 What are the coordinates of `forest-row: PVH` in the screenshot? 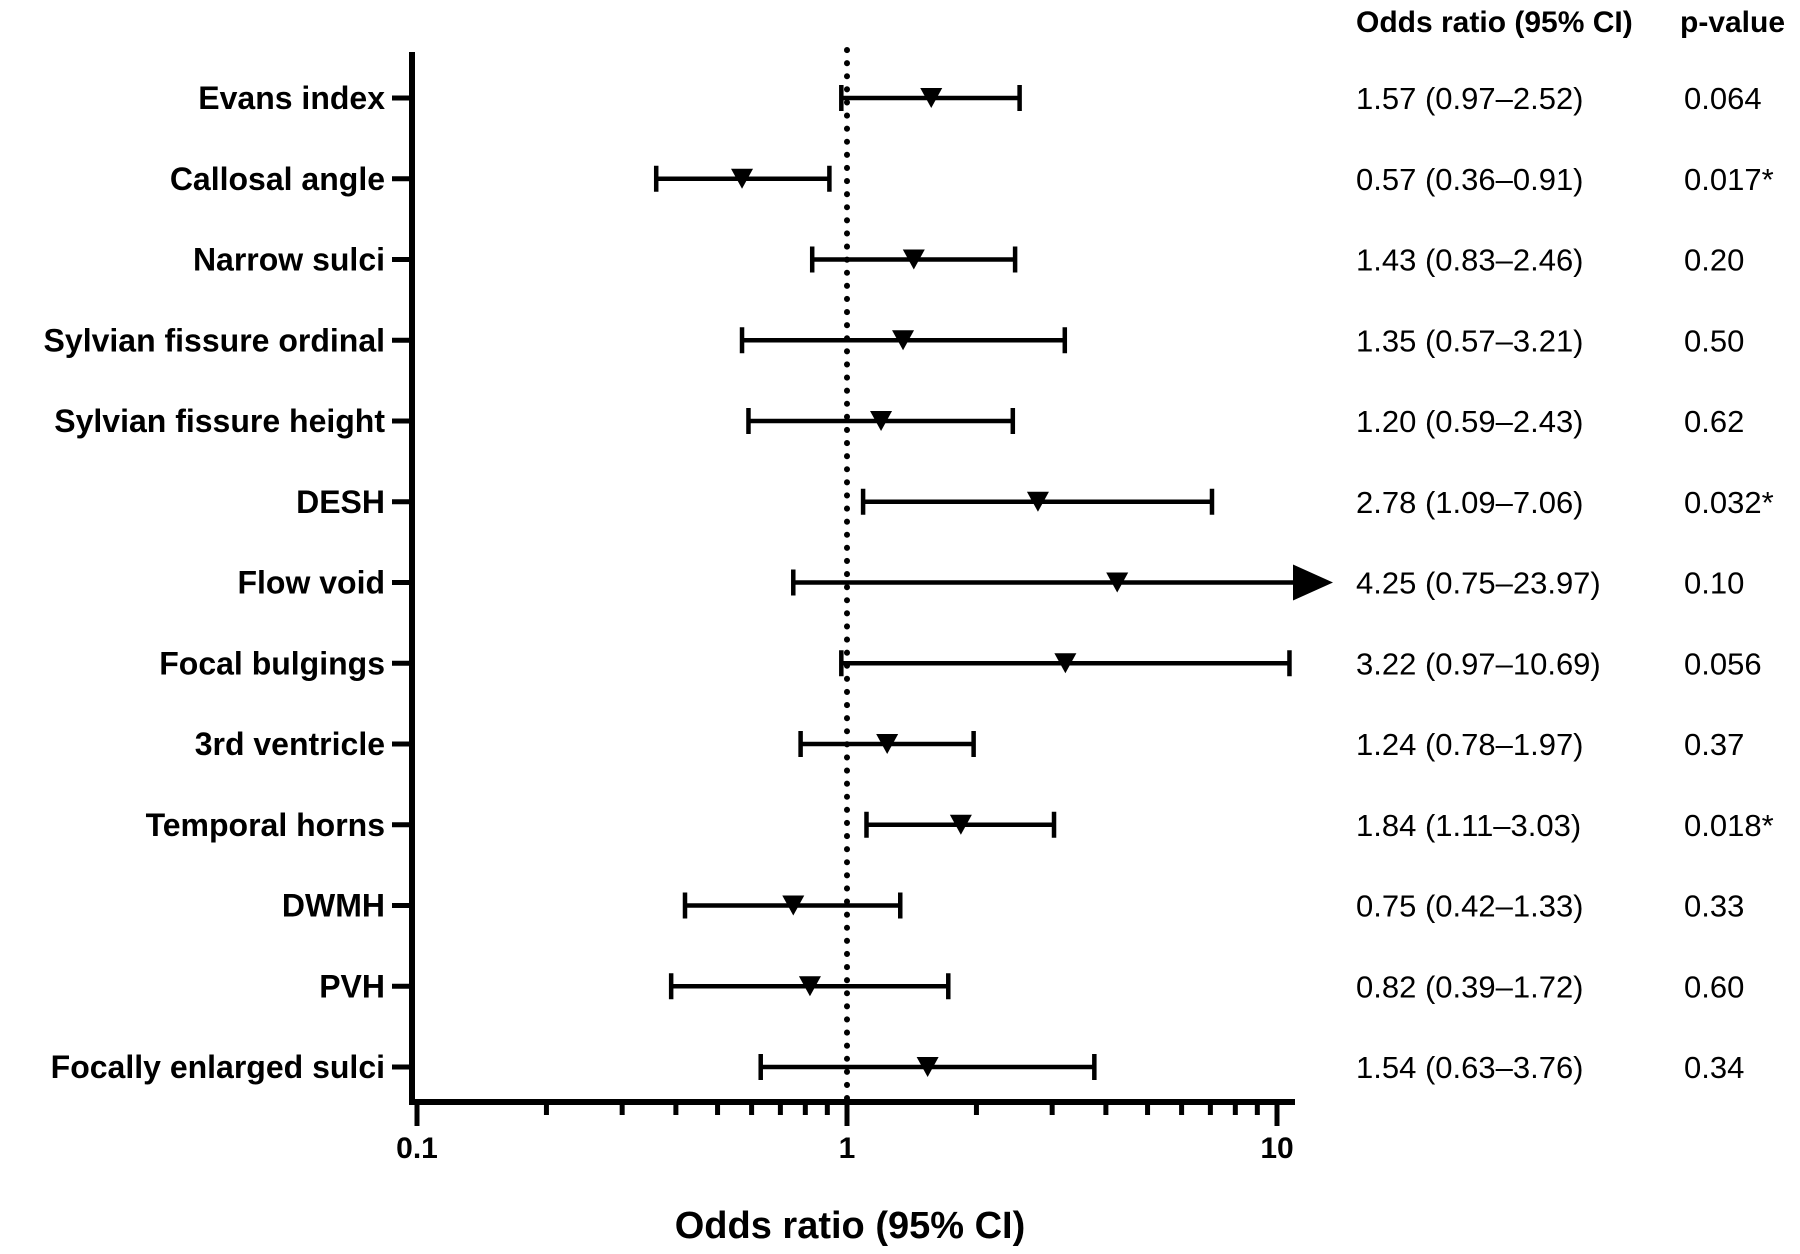 It's located at (635, 986).